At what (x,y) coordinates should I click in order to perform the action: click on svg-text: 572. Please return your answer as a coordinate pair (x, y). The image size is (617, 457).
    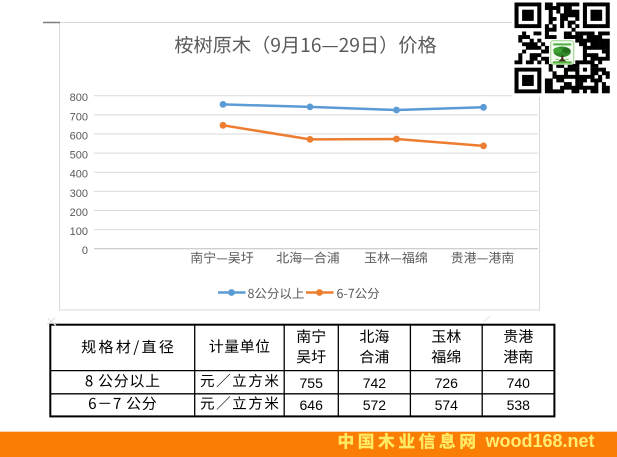
    Looking at the image, I should click on (375, 405).